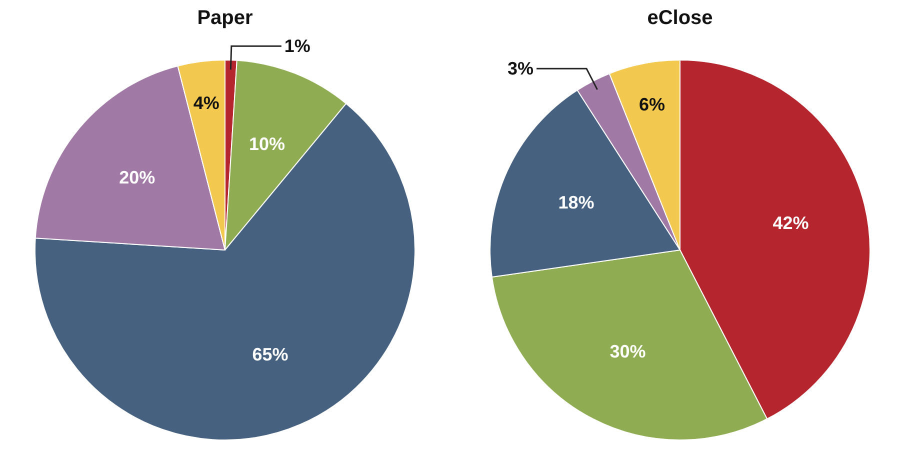 The height and width of the screenshot is (455, 902). What do you see at coordinates (297, 46) in the screenshot?
I see `data-label: 1%` at bounding box center [297, 46].